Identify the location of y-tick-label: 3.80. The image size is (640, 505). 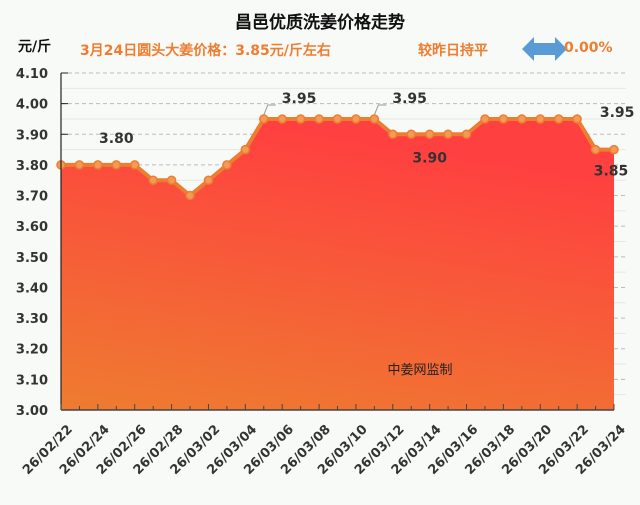
(32, 166).